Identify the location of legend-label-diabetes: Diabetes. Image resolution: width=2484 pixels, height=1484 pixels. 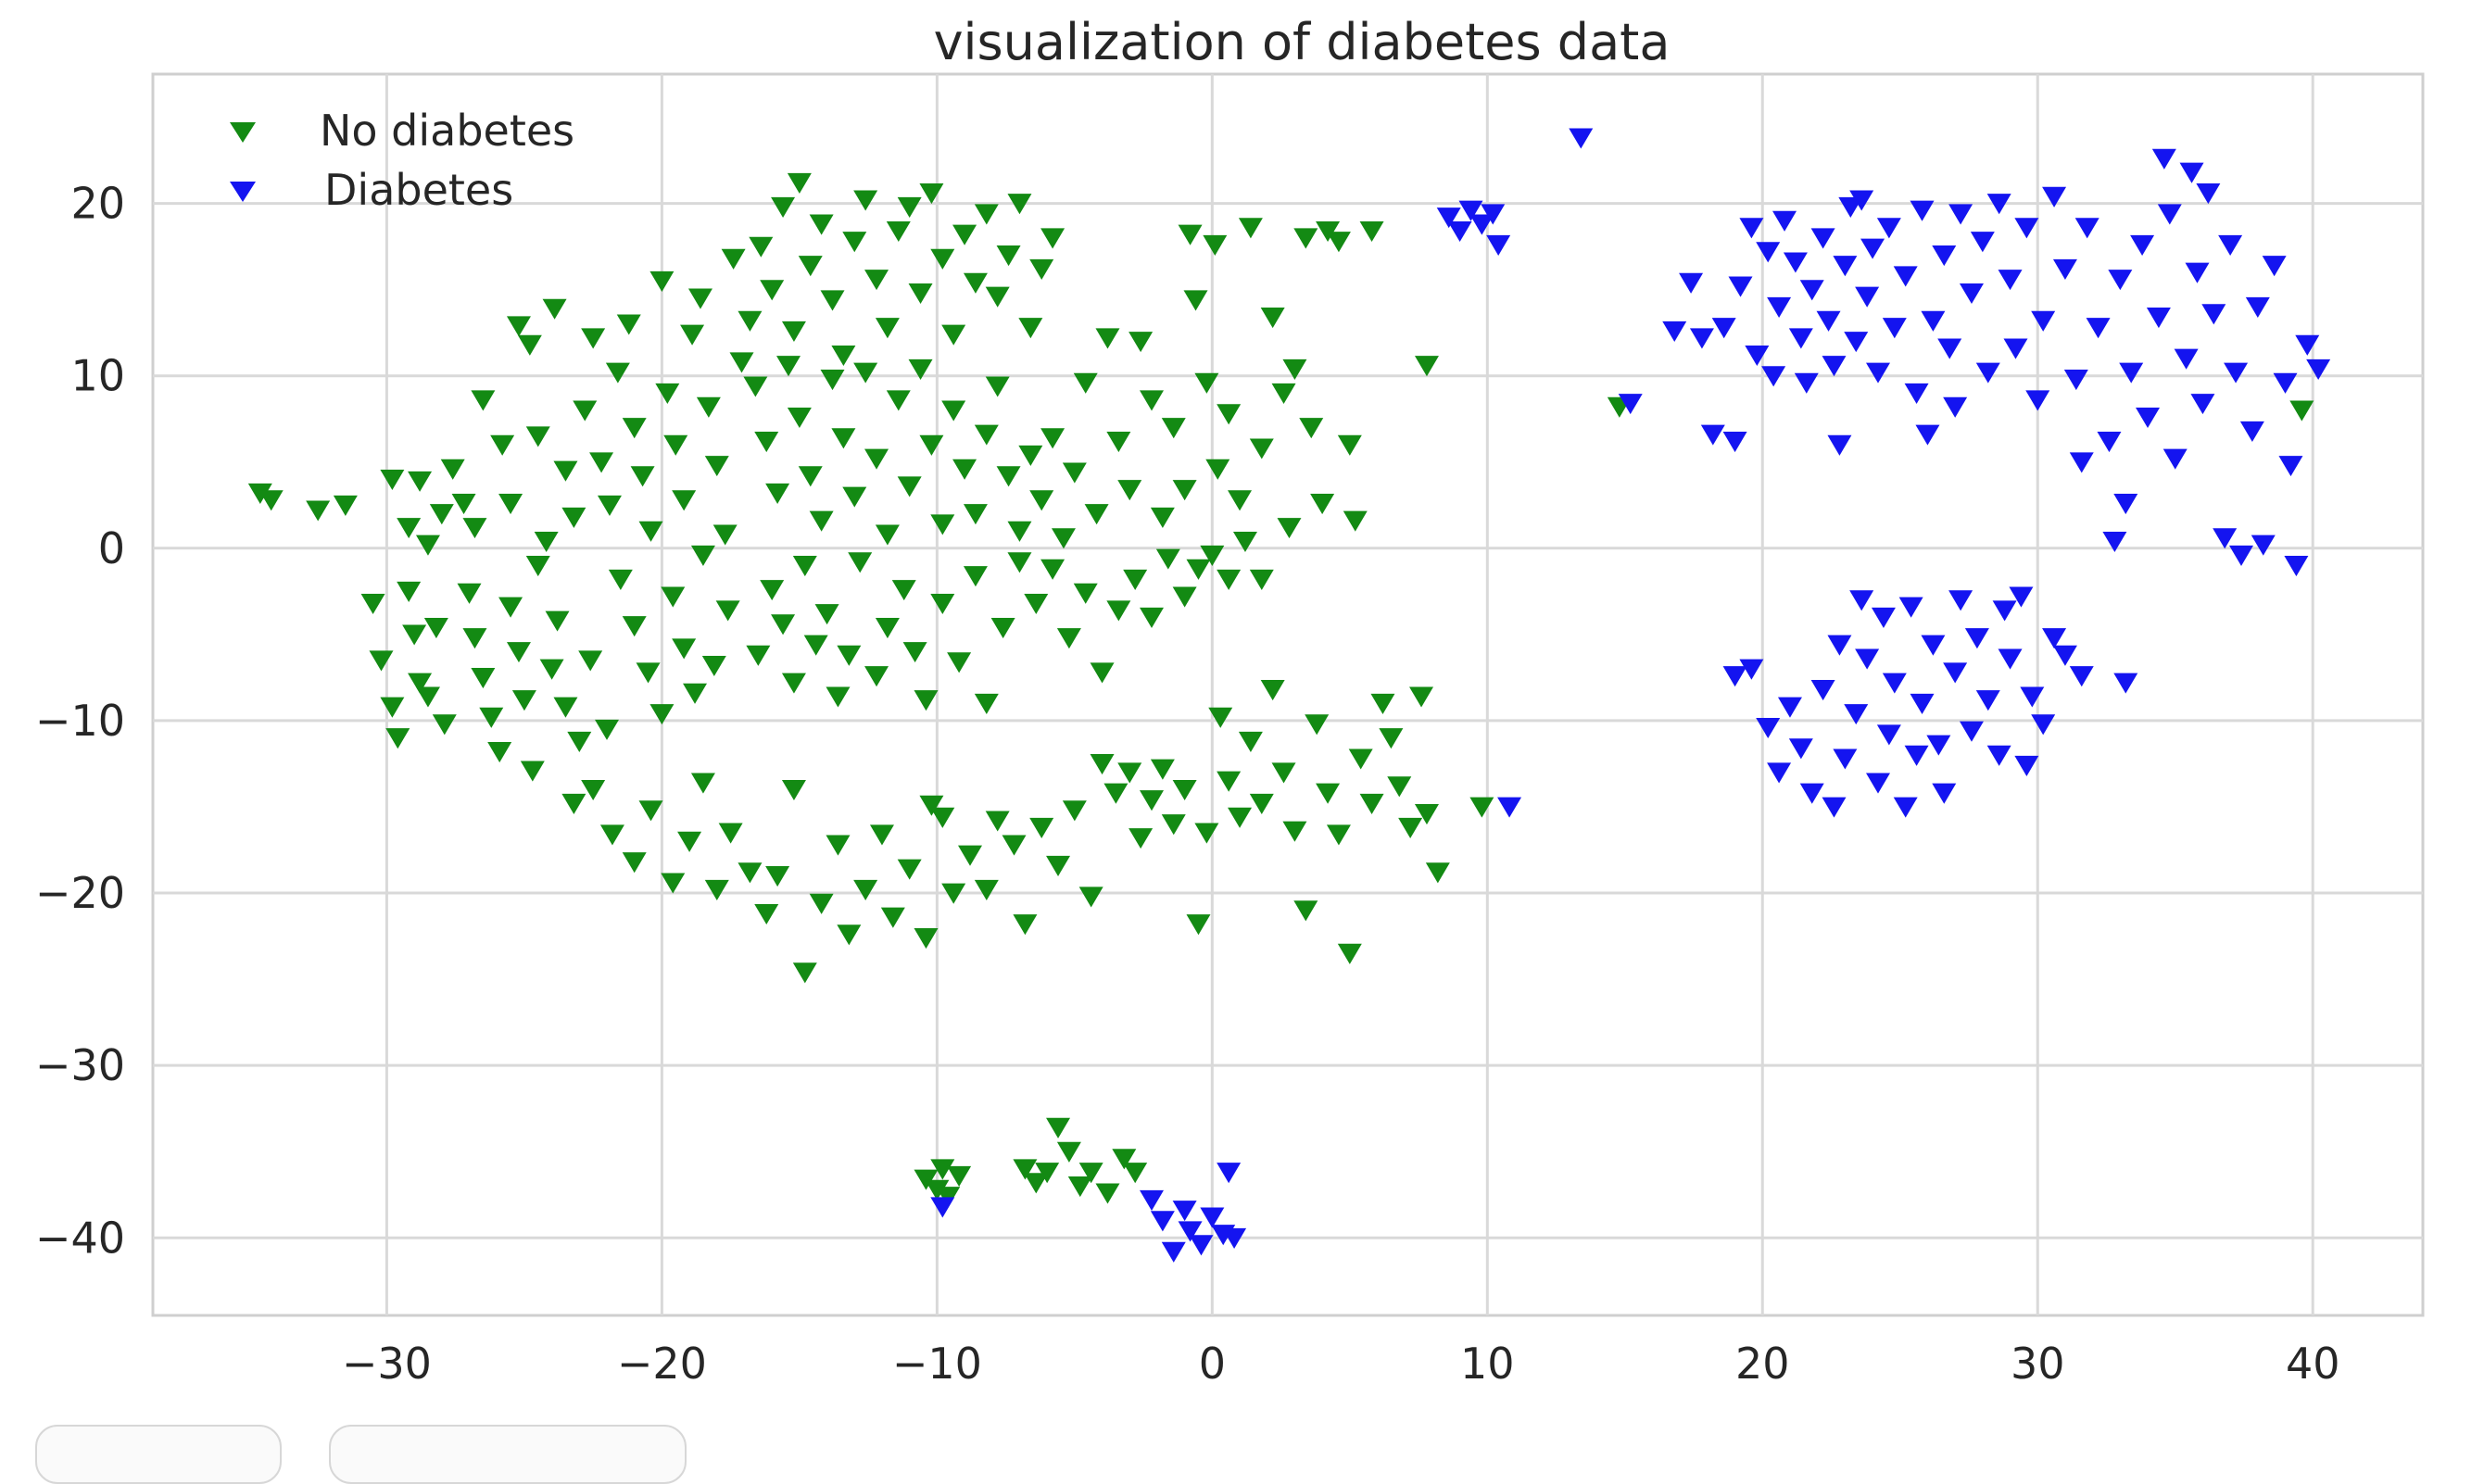
(418, 190).